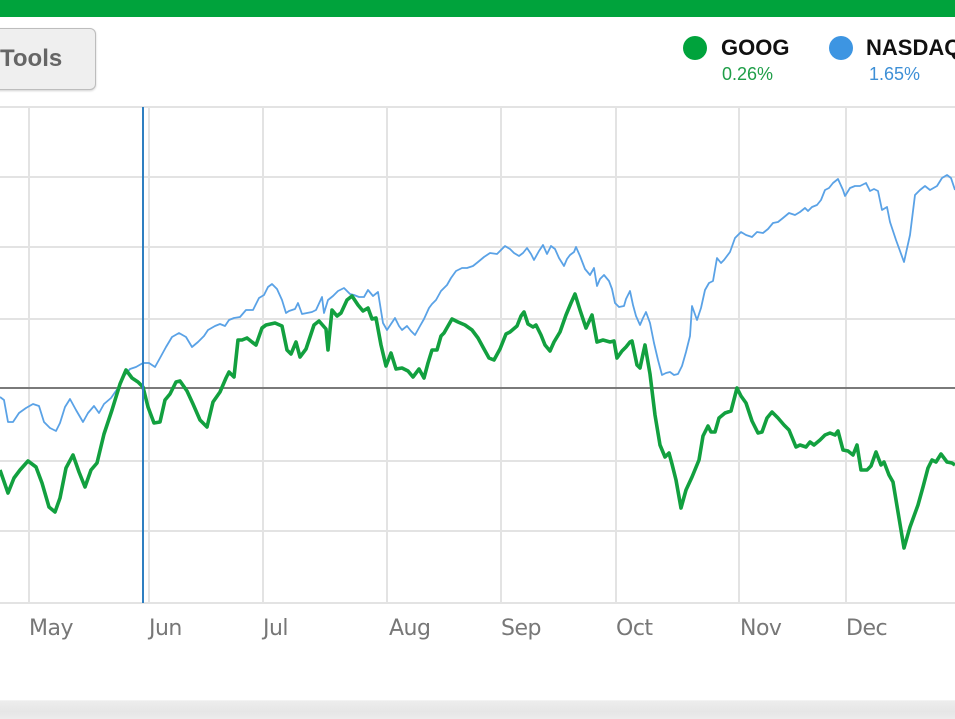 The image size is (955, 719). What do you see at coordinates (755, 47) in the screenshot?
I see `legend-name: GOOG` at bounding box center [755, 47].